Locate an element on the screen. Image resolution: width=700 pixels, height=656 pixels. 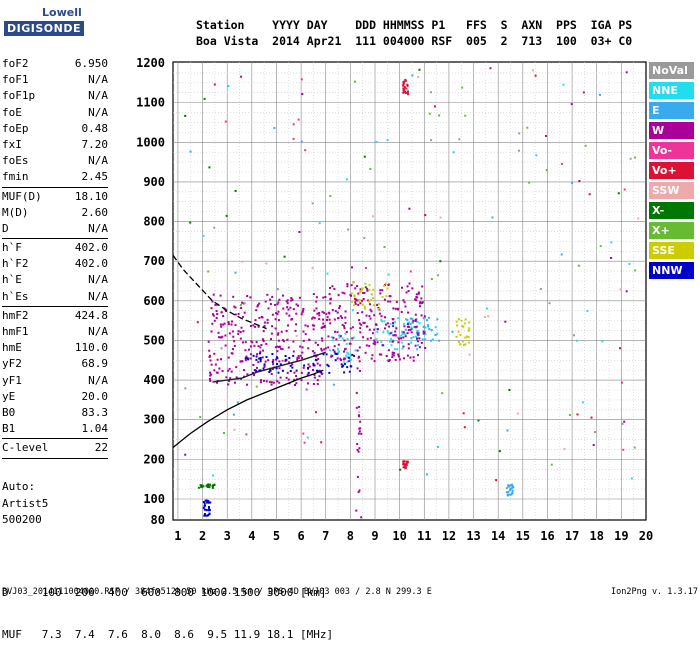
param-divider is located at coordinates (55, 239).